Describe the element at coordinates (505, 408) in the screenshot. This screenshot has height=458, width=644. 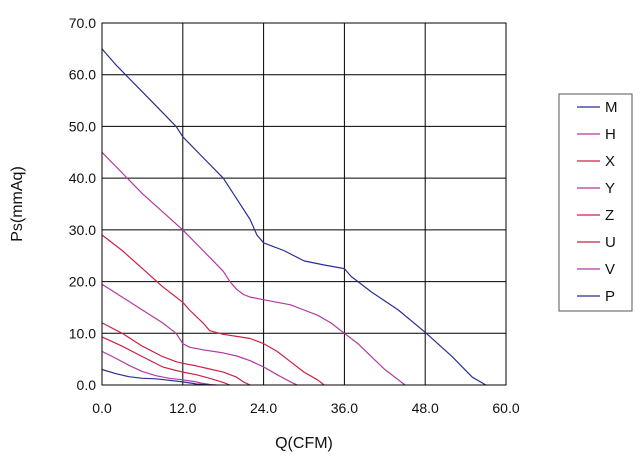
I see `x-tick-label: 60.0` at that location.